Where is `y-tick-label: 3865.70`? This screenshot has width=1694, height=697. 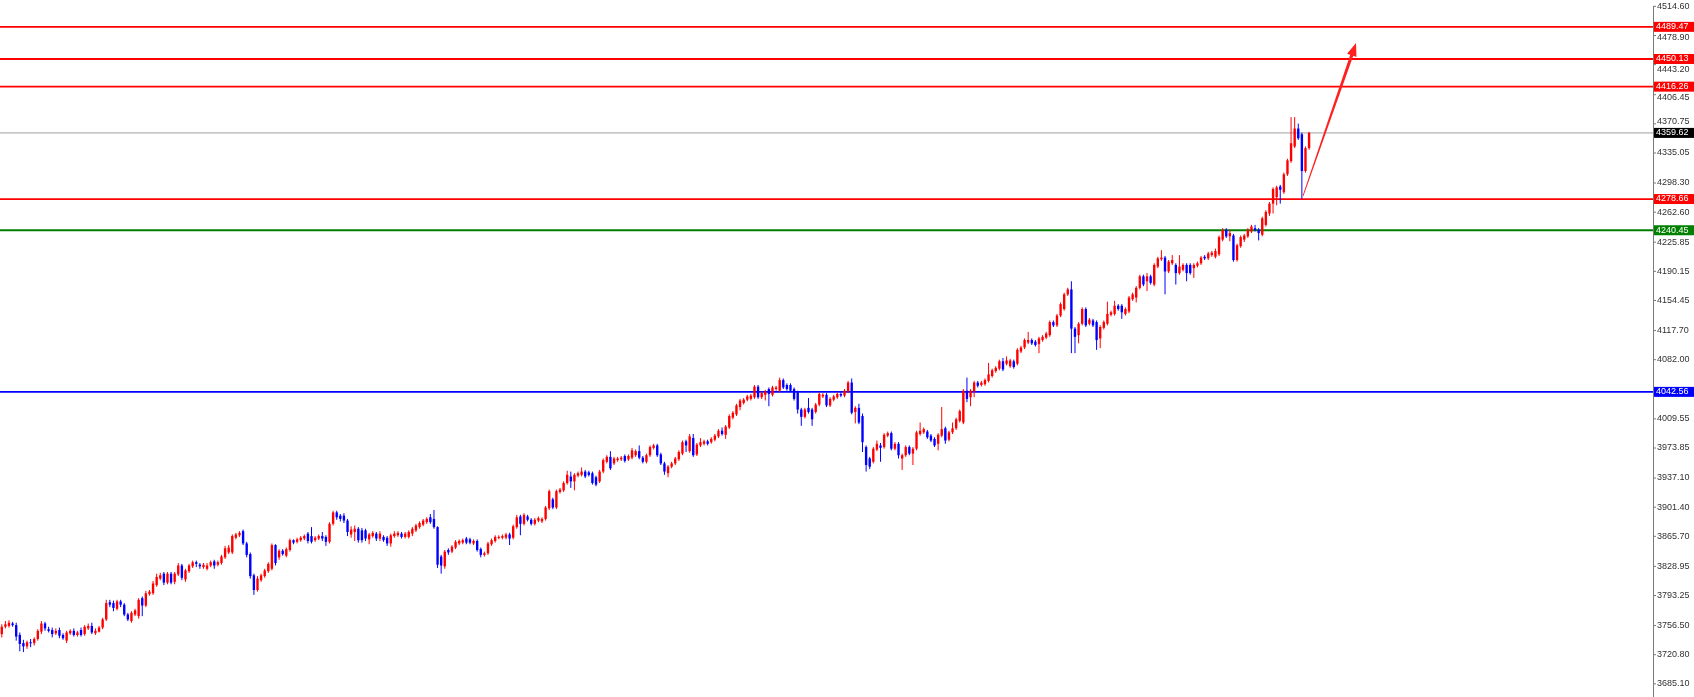
y-tick-label: 3865.70 is located at coordinates (1673, 535).